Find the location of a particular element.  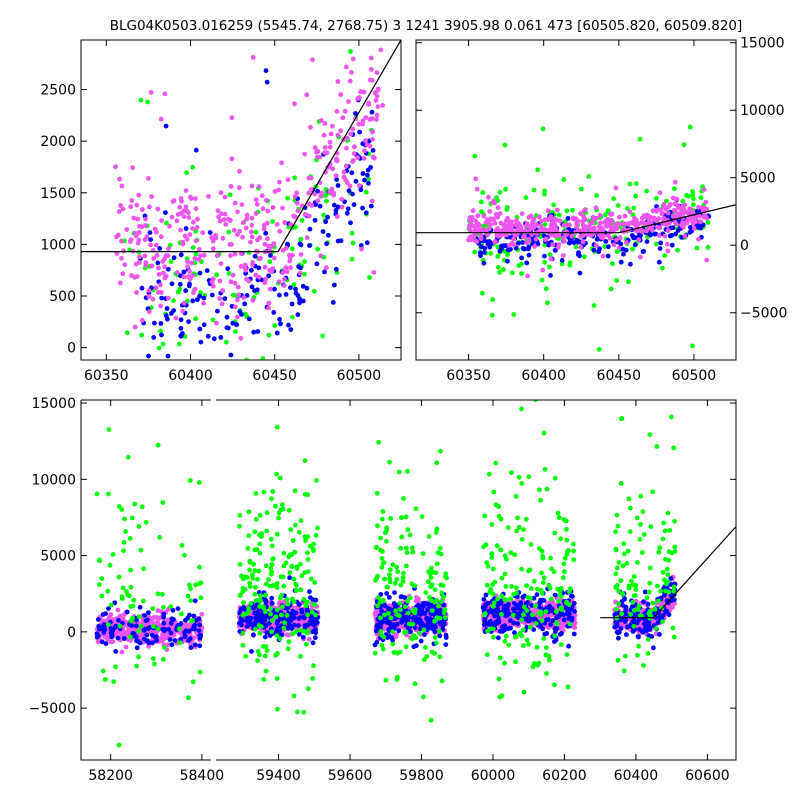

y-tick-label: 5000 is located at coordinates (758, 179).